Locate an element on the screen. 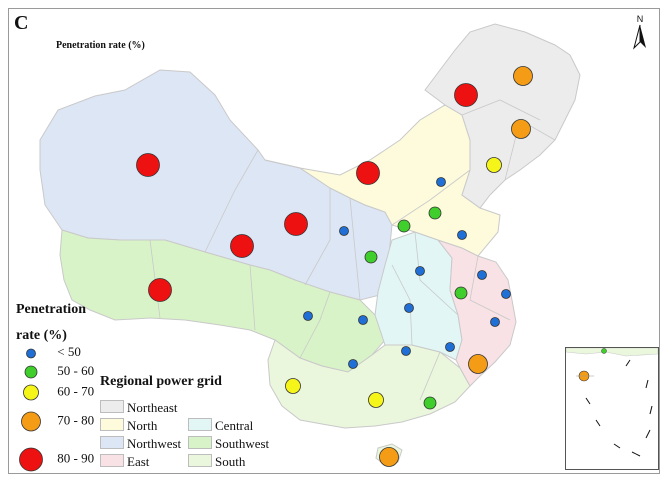 The width and height of the screenshot is (666, 478). legend-label-1: < 50 is located at coordinates (69, 351).